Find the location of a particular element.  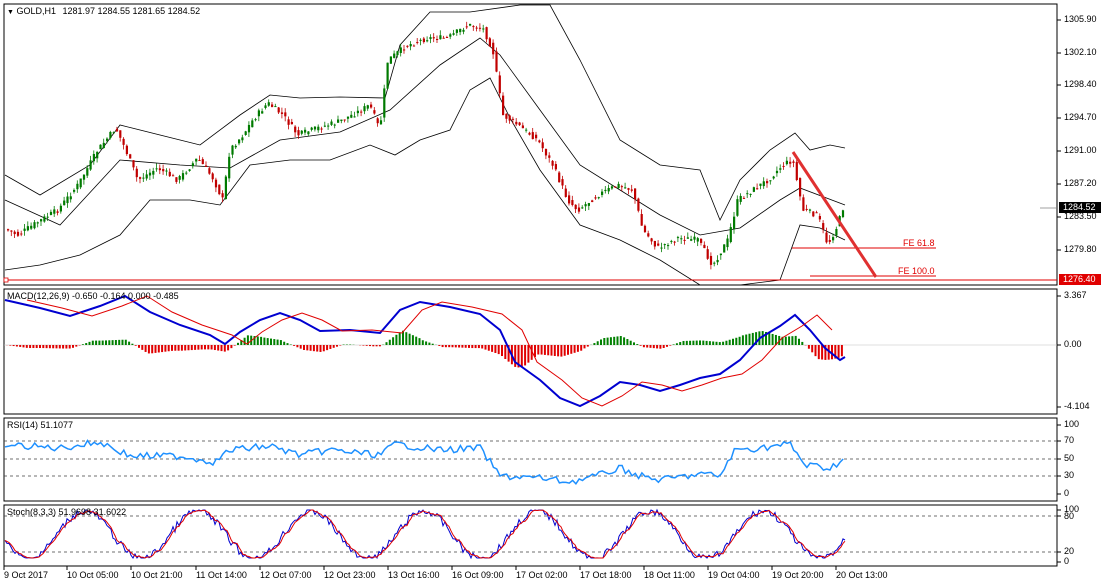

price-tick: 1287.20 is located at coordinates (1080, 183).